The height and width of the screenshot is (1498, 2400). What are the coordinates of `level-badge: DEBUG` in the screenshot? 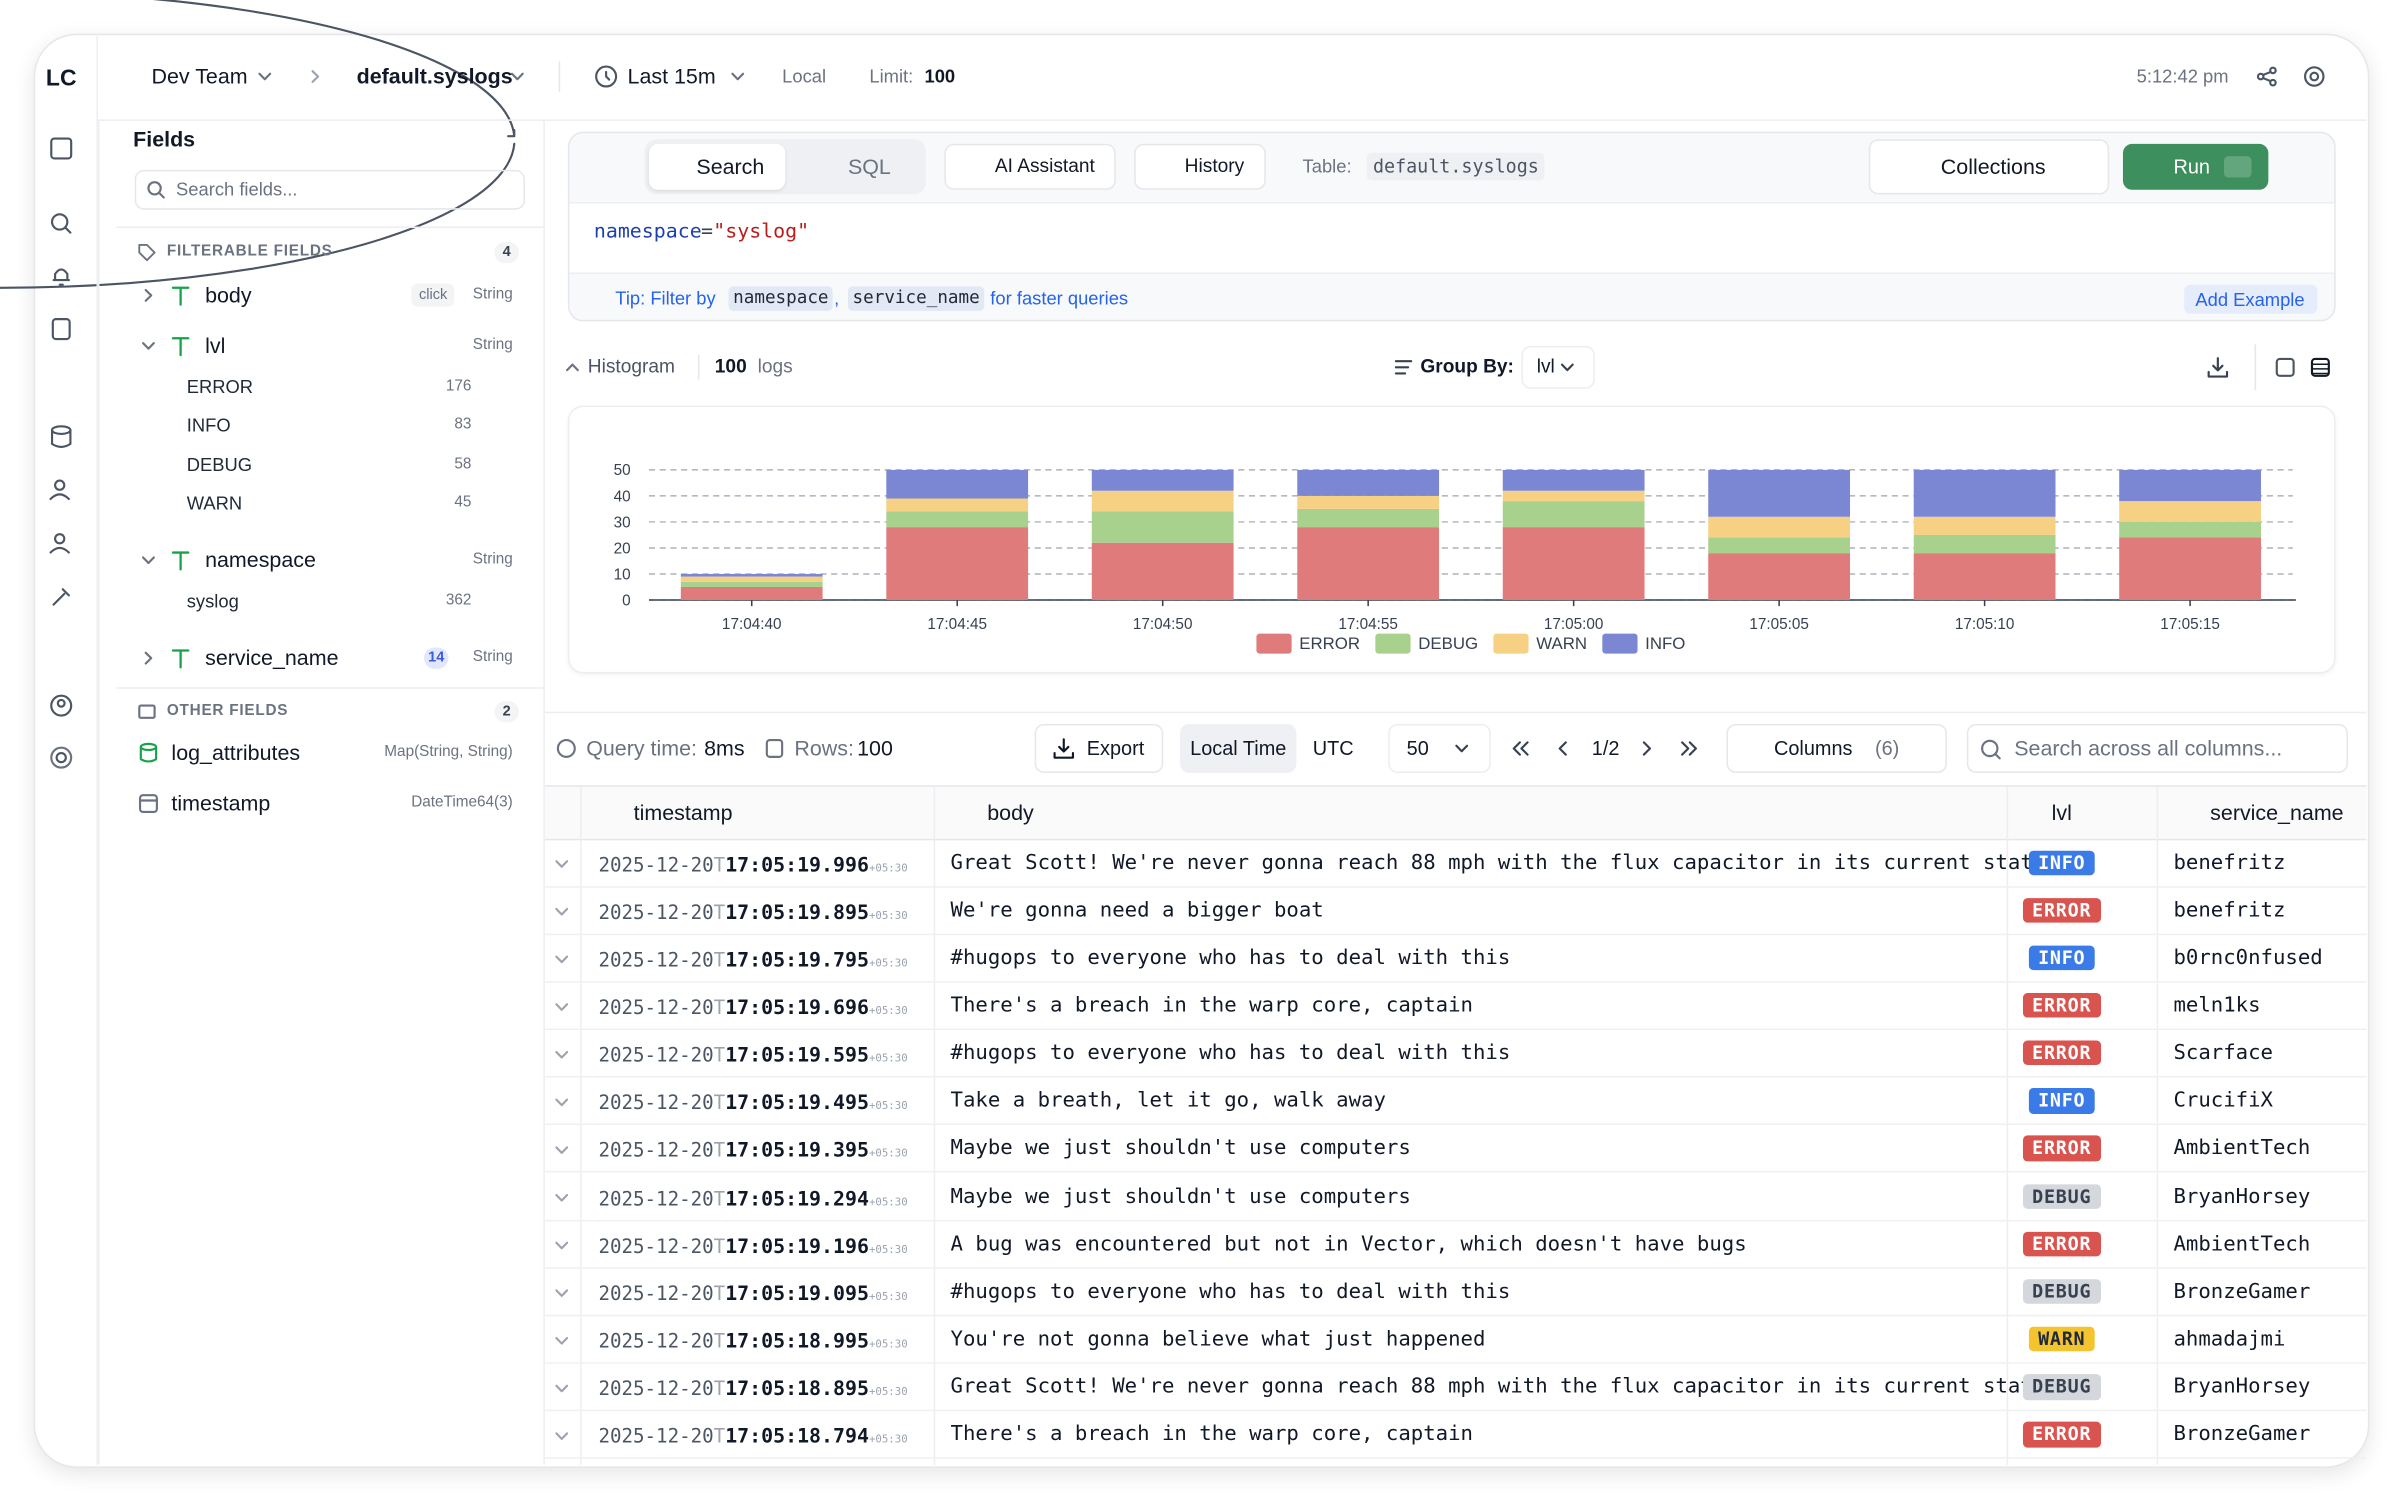 It's located at (2061, 1196).